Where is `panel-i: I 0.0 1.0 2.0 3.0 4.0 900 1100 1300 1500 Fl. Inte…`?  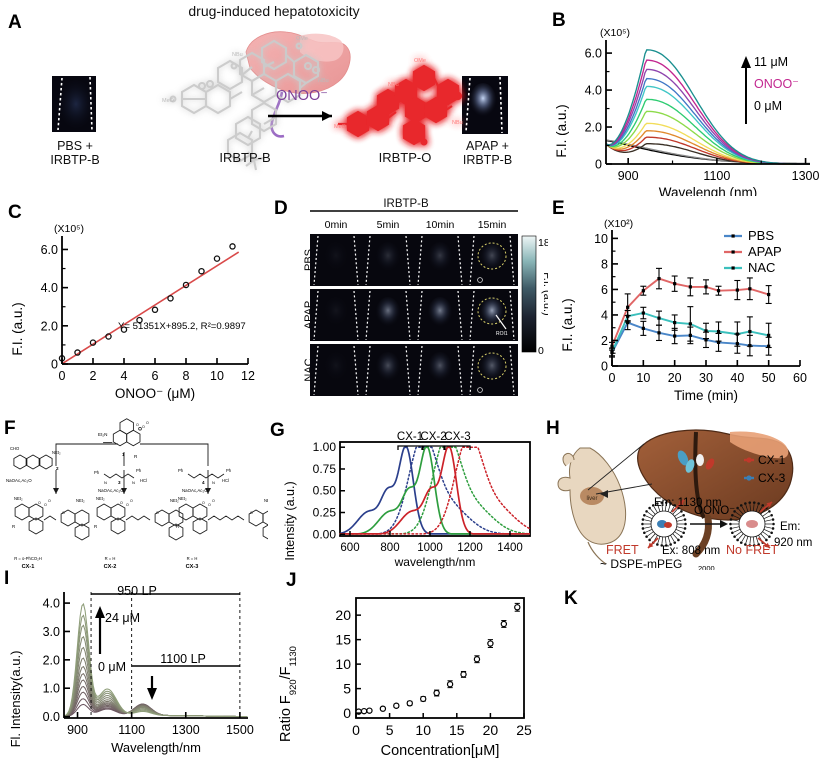
panel-i: I 0.0 1.0 2.0 3.0 4.0 900 1100 1300 1500 Fl. Inte… is located at coordinates (130, 674).